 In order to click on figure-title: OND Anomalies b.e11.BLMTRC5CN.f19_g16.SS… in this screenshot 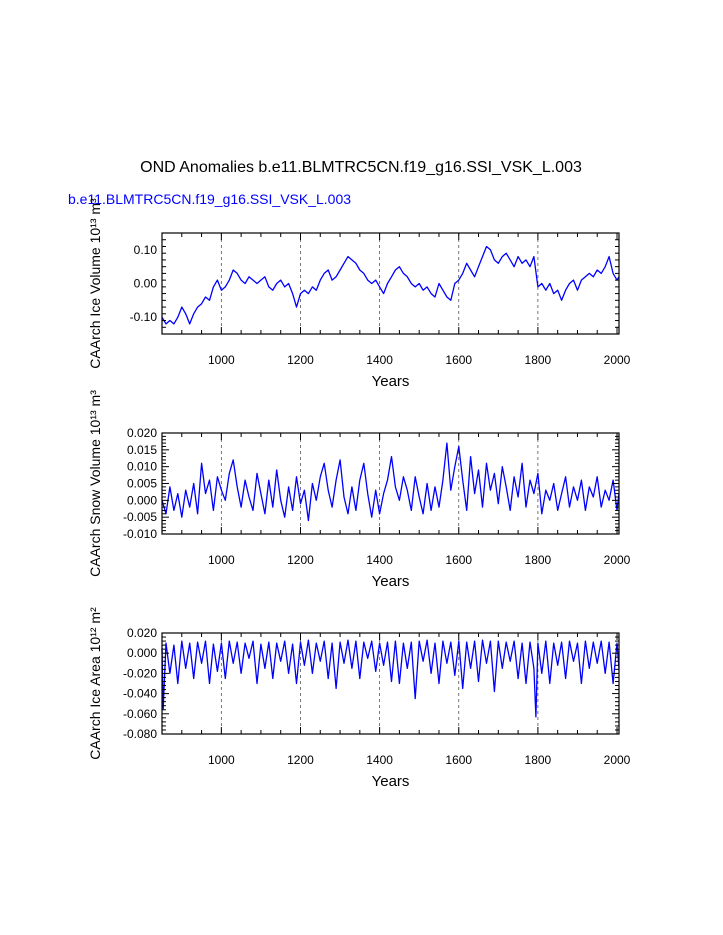, I will do `click(361, 167)`.